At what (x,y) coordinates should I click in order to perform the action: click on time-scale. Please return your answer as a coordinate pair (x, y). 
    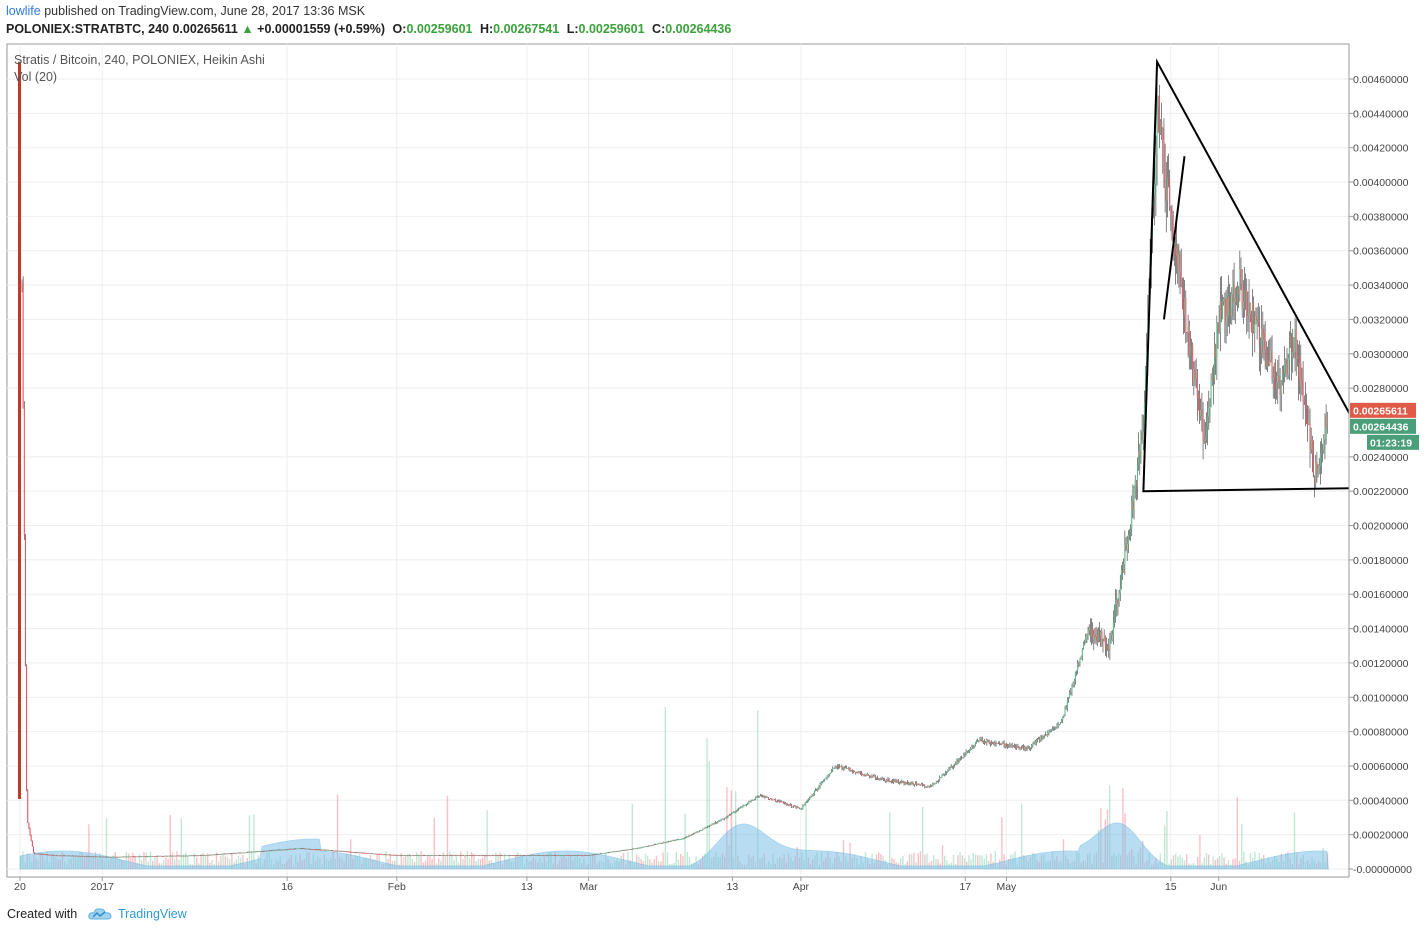
    Looking at the image, I should click on (678, 885).